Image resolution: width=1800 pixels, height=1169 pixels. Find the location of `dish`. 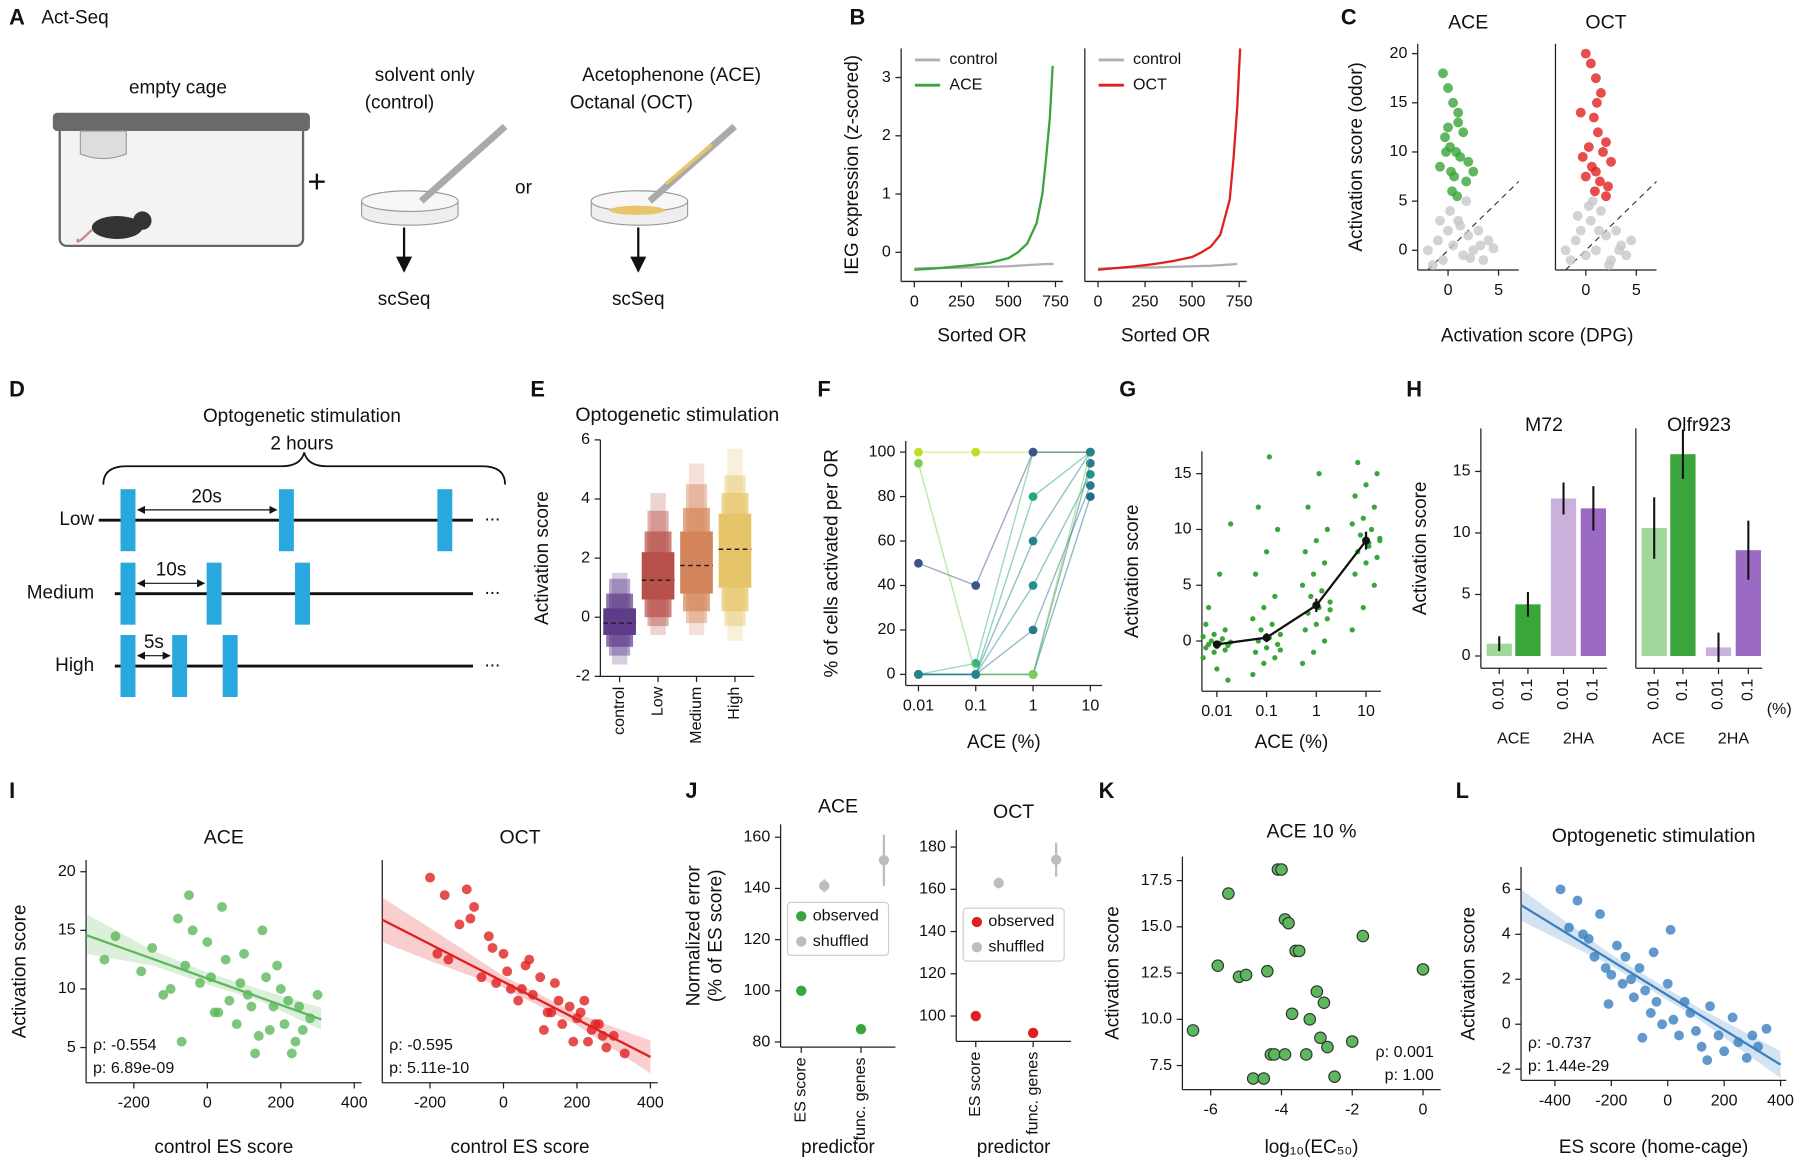

dish is located at coordinates (410, 201).